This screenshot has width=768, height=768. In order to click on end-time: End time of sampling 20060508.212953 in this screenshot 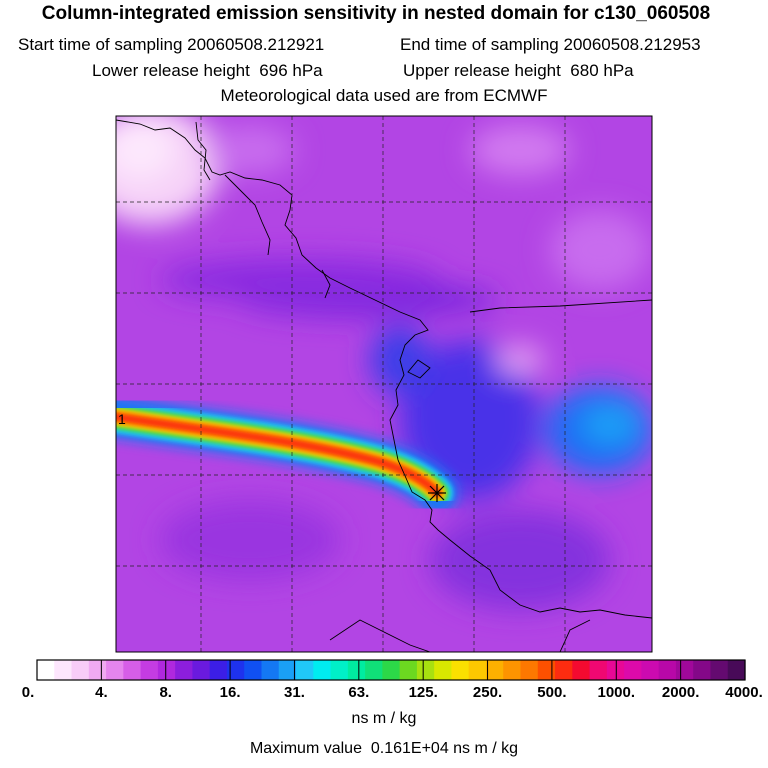, I will do `click(550, 45)`.